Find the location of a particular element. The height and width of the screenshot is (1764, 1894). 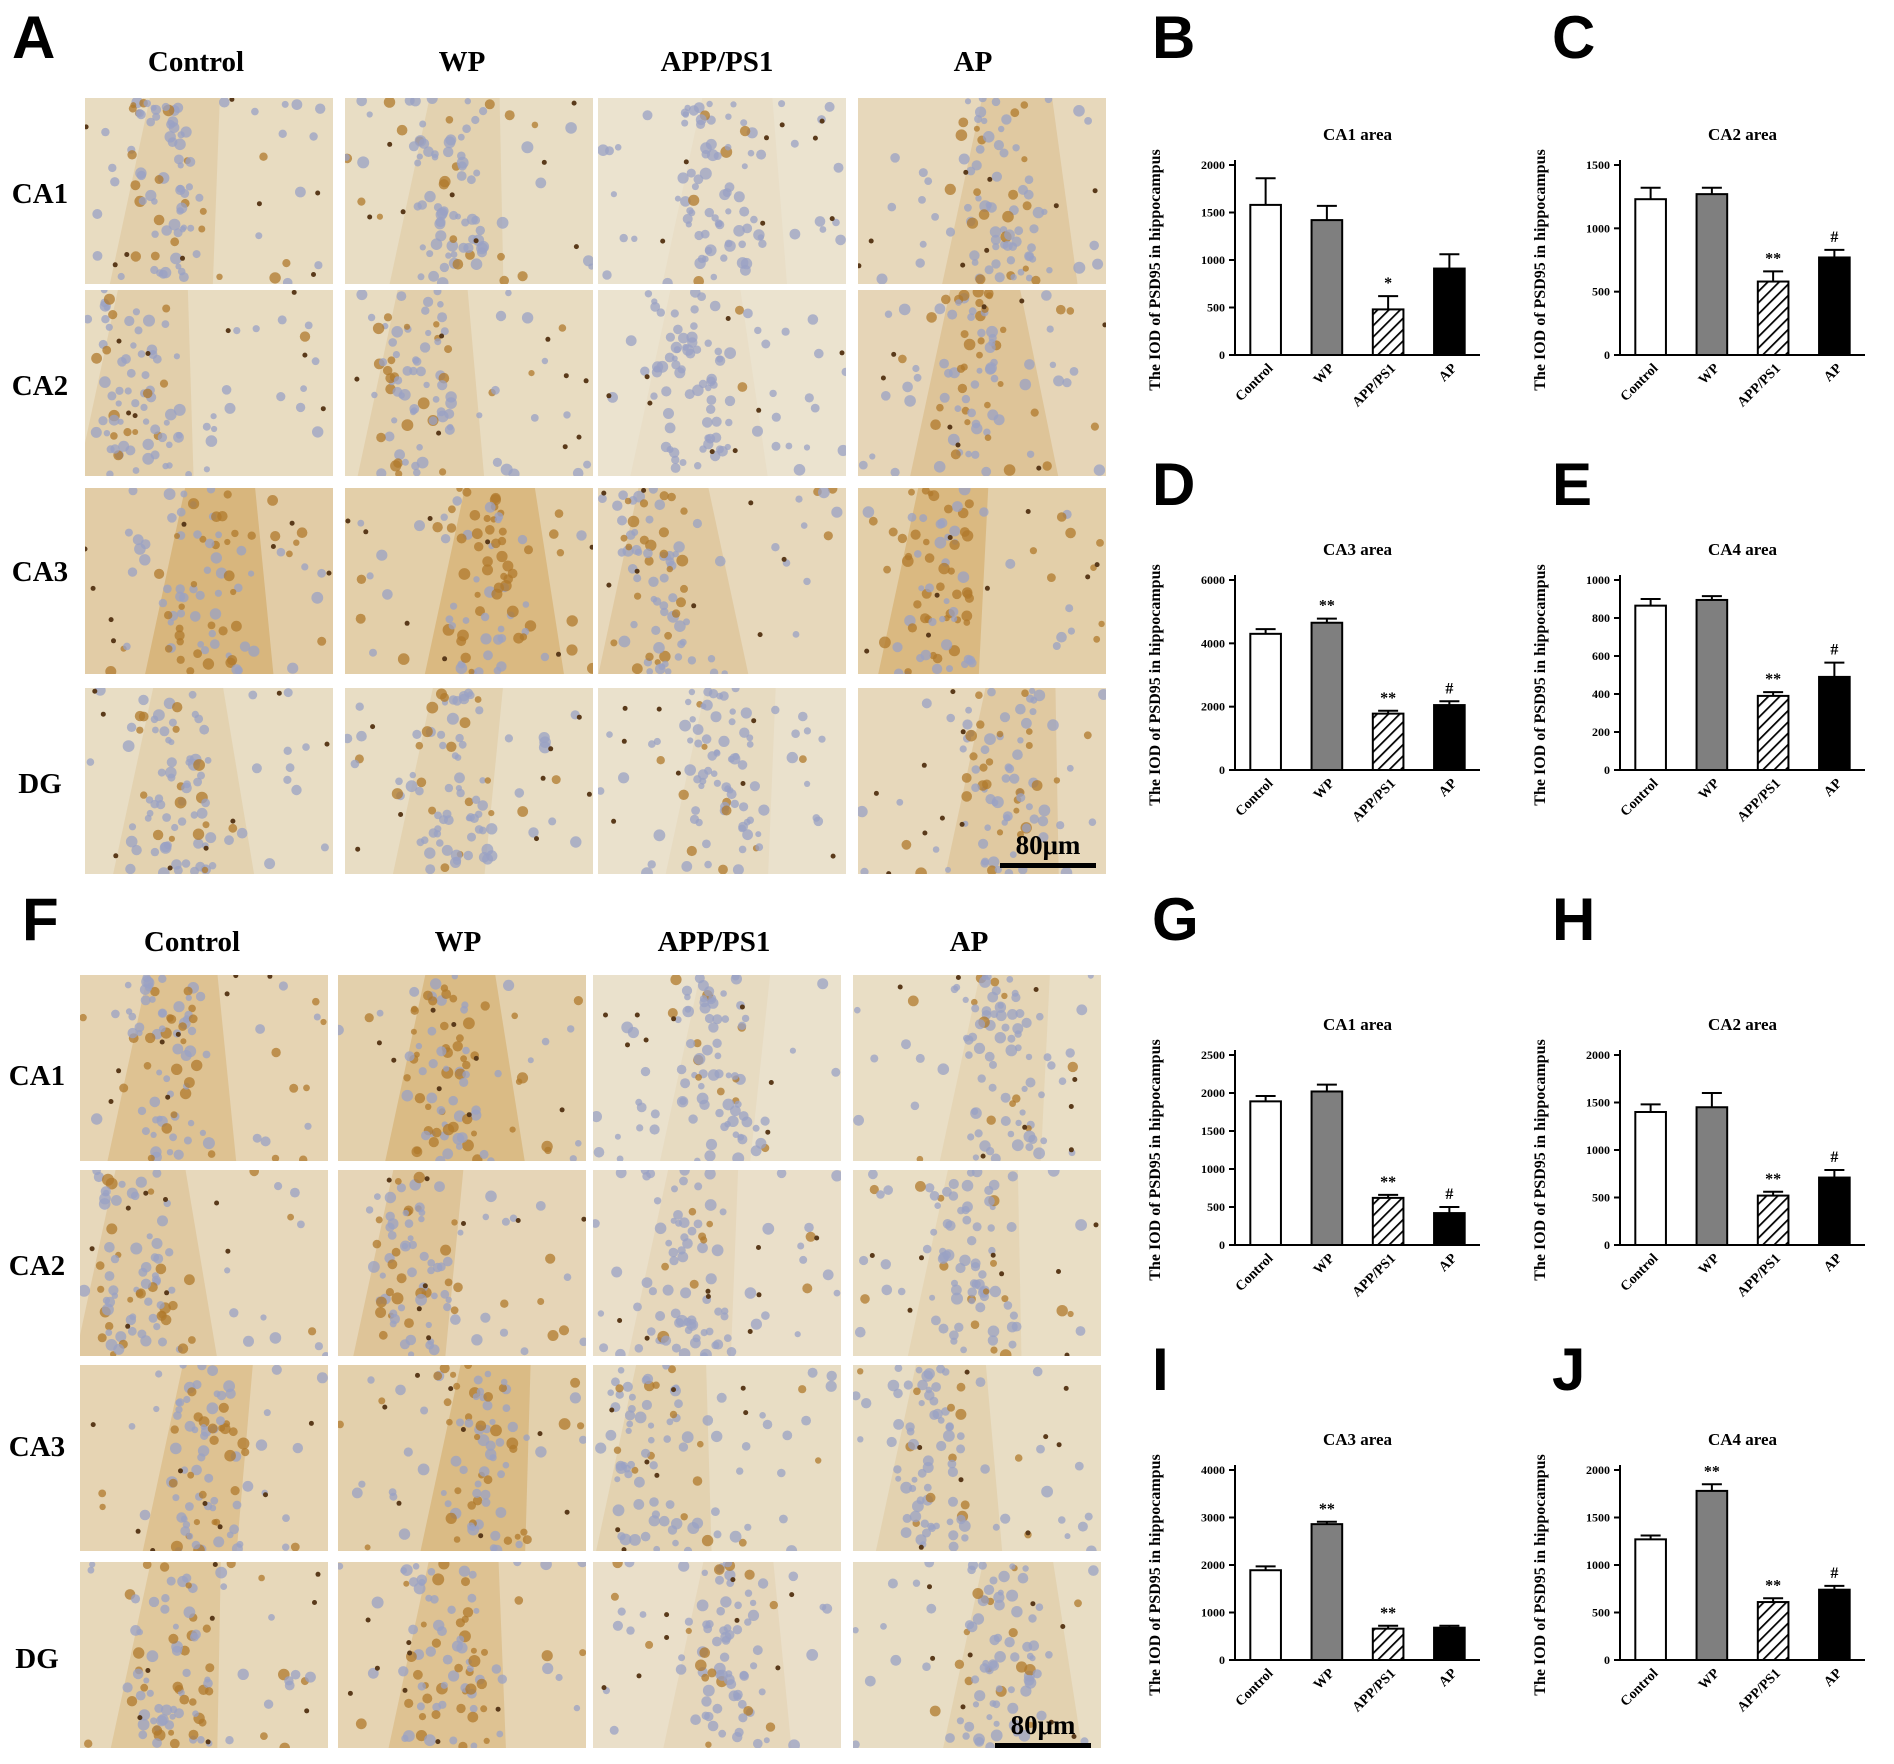

panel-letter-d: D is located at coordinates (1174, 484).